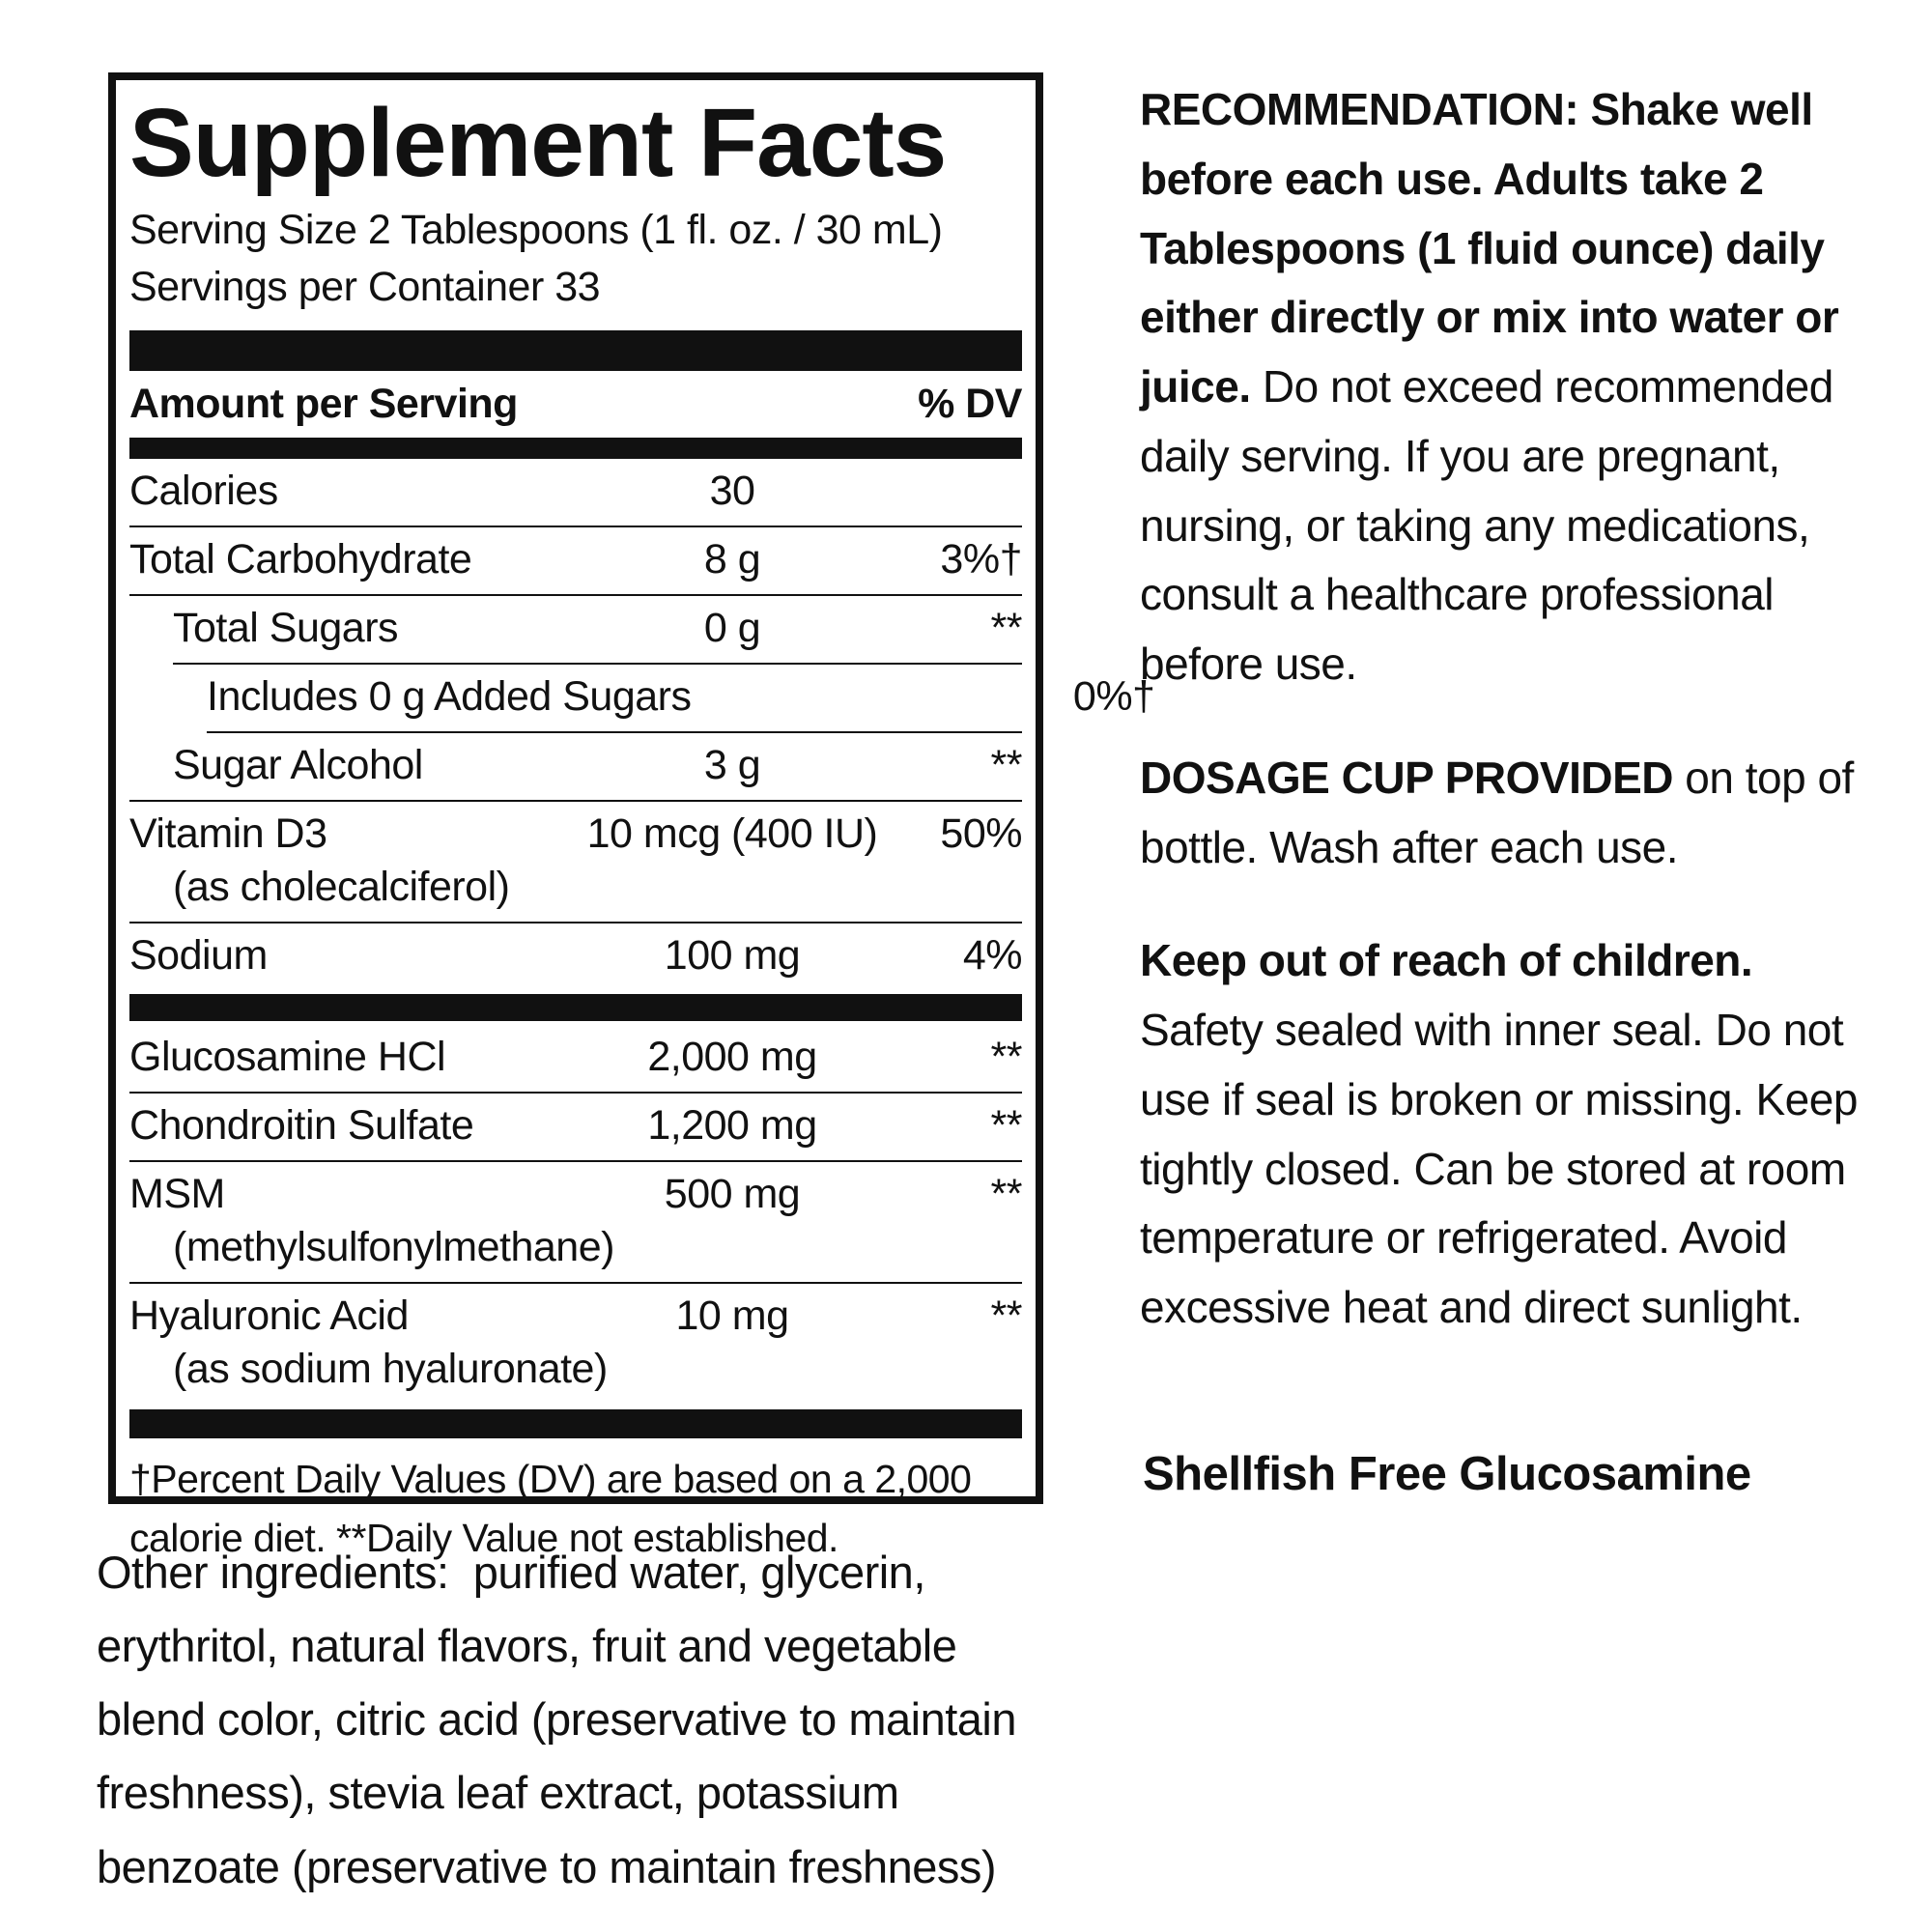 The height and width of the screenshot is (1932, 1932). Describe the element at coordinates (390, 1368) in the screenshot. I see `nutrient-subname: (as sodium hyaluronate)` at that location.